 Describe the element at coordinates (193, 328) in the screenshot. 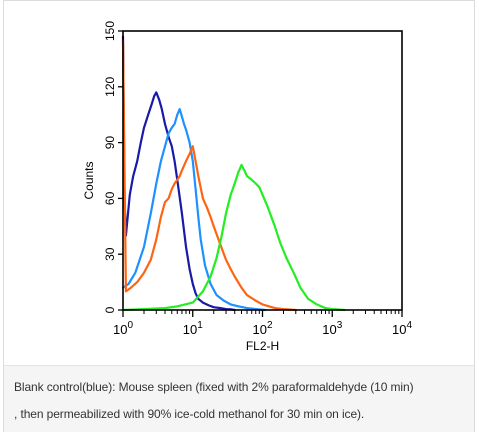

I see `x-tick-label: 10¹` at that location.